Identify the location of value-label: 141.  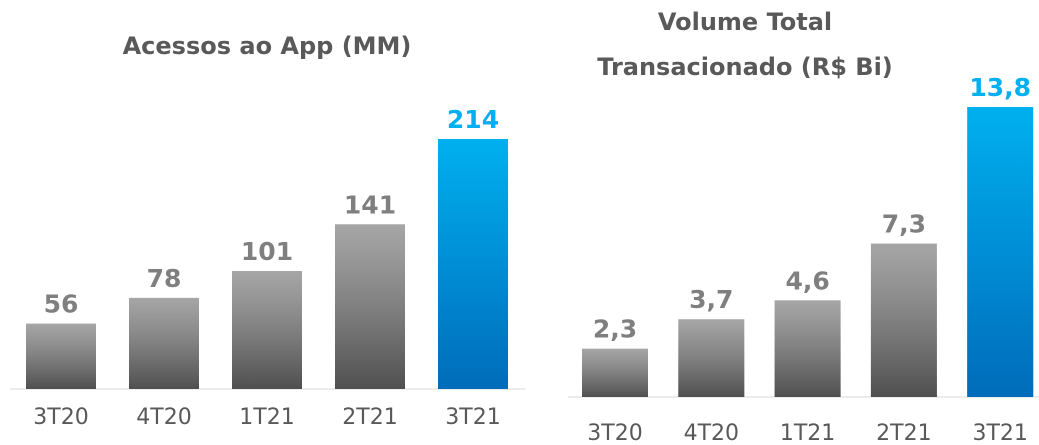
(370, 204).